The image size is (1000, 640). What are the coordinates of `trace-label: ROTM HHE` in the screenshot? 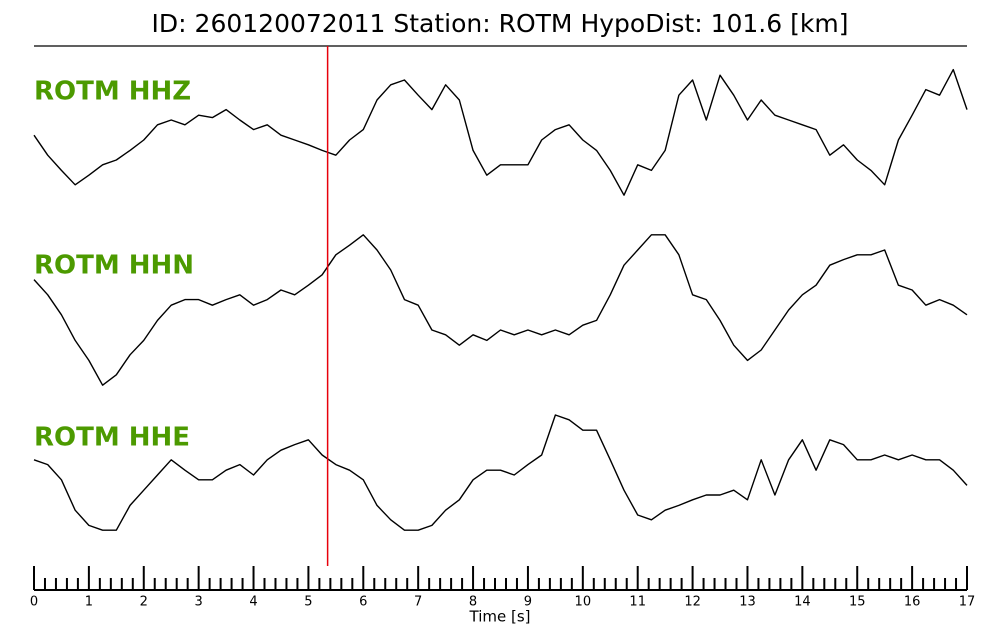 It's located at (112, 438).